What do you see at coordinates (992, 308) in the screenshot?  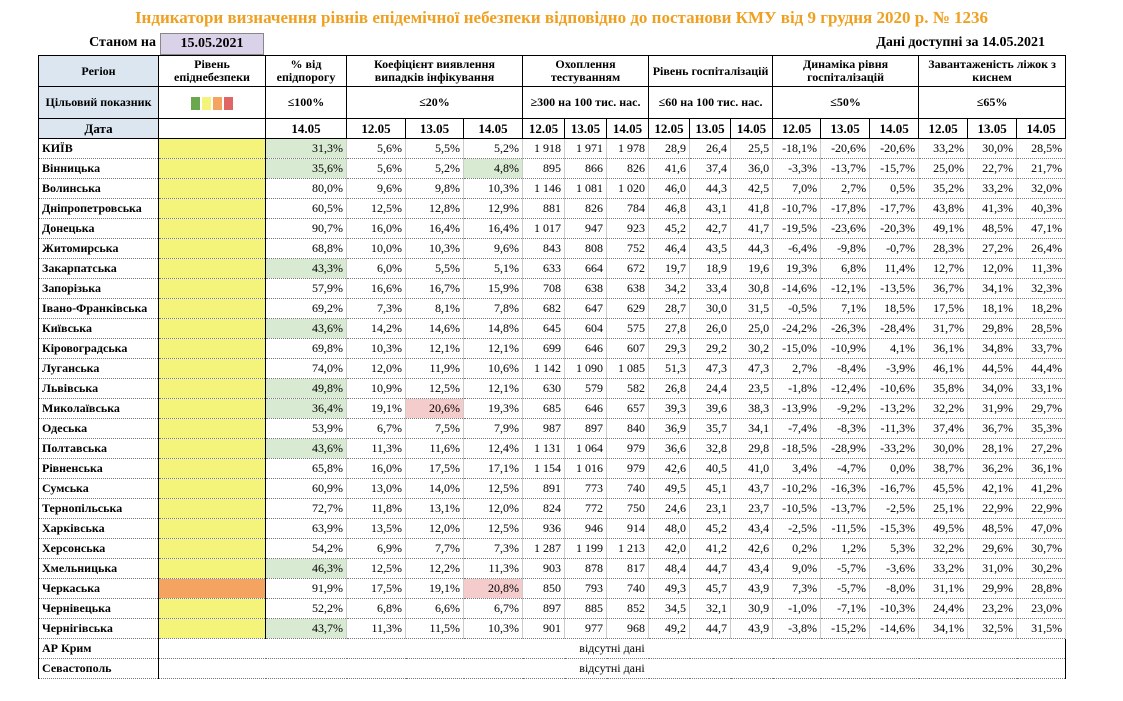 I see `value: 18,1%` at bounding box center [992, 308].